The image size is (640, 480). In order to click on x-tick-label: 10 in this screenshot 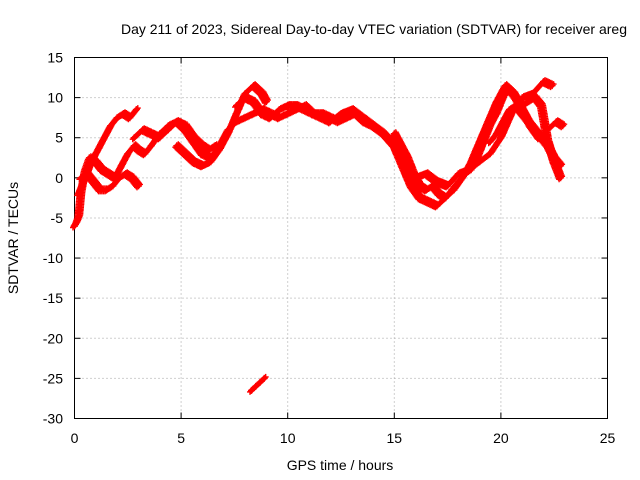, I will do `click(288, 438)`.